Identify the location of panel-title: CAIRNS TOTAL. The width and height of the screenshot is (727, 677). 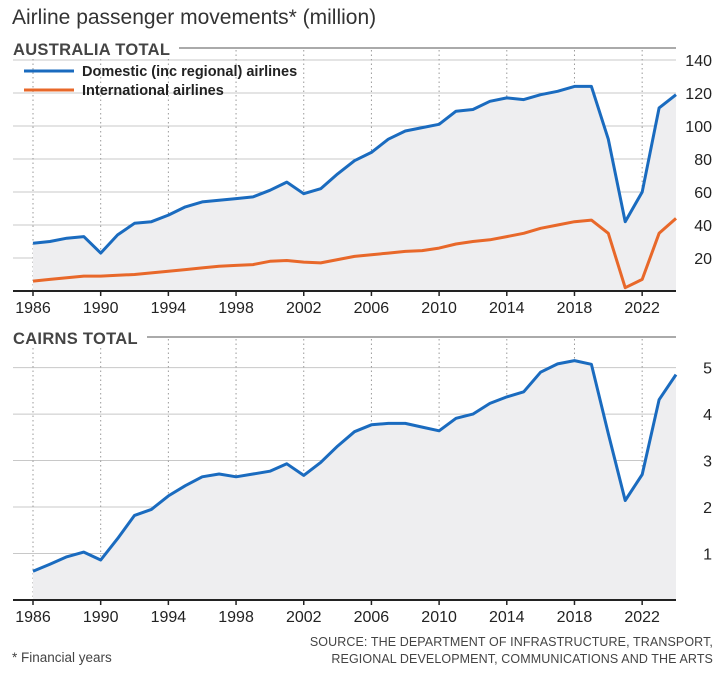
(75, 339).